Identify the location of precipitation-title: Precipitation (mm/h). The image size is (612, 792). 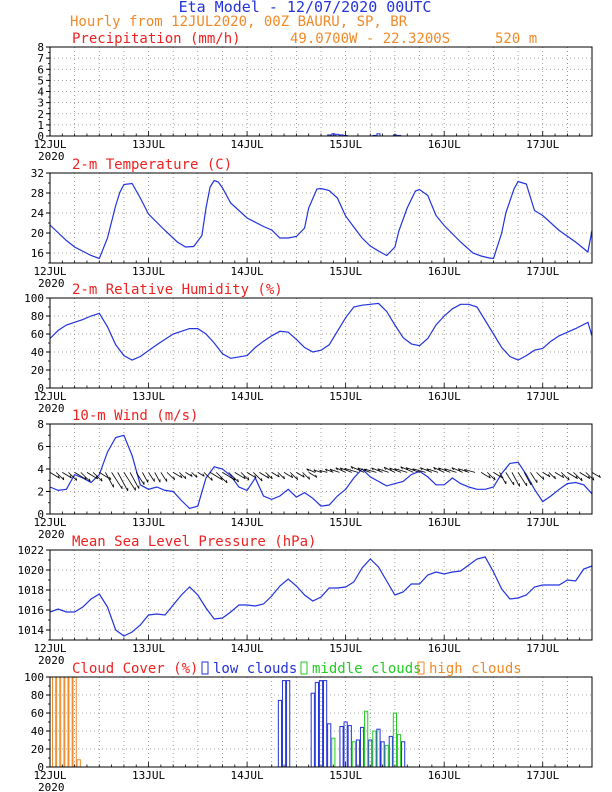
(156, 39).